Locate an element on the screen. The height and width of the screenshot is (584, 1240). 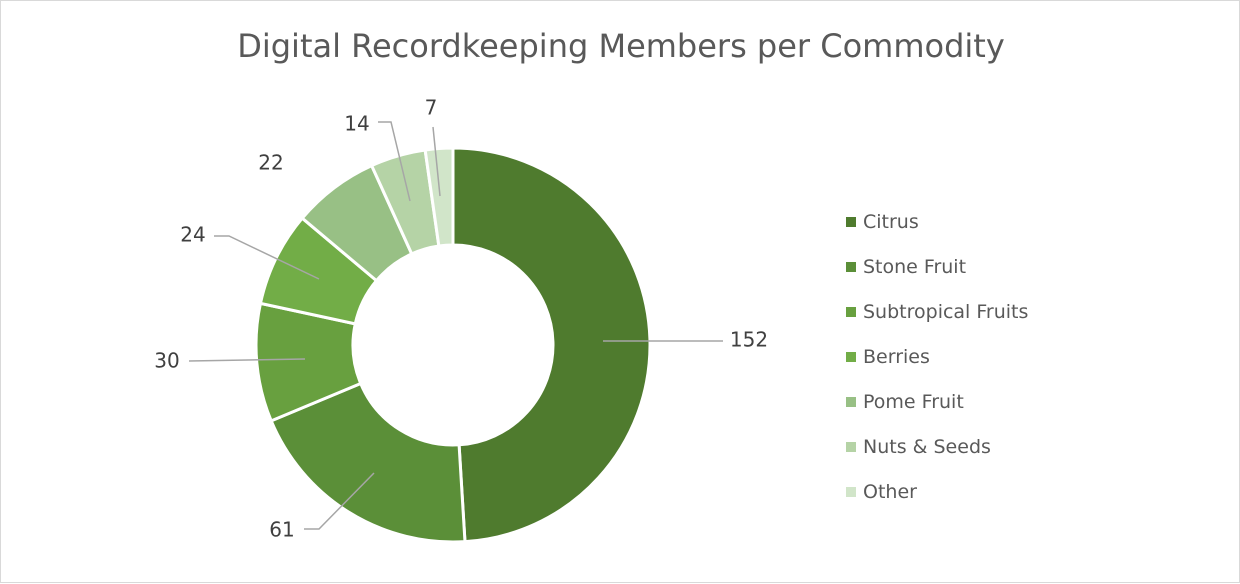
data-label: 7 is located at coordinates (431, 108).